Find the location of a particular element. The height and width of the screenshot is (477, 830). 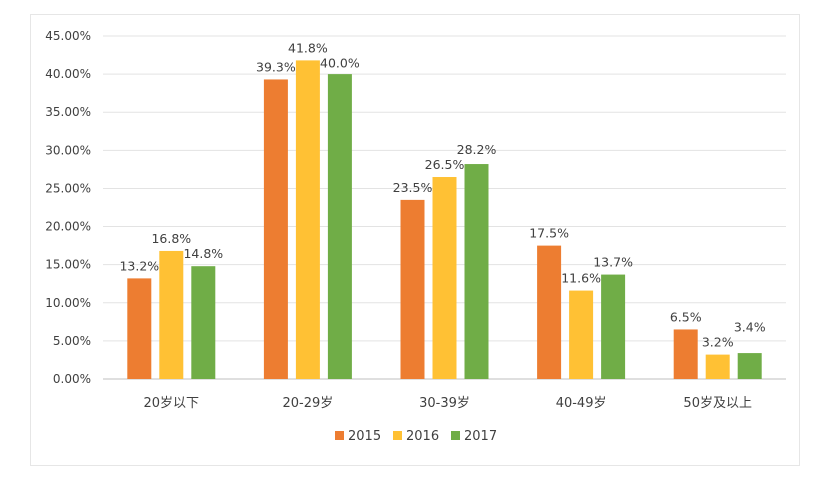

data-label: 40.0% is located at coordinates (340, 62).